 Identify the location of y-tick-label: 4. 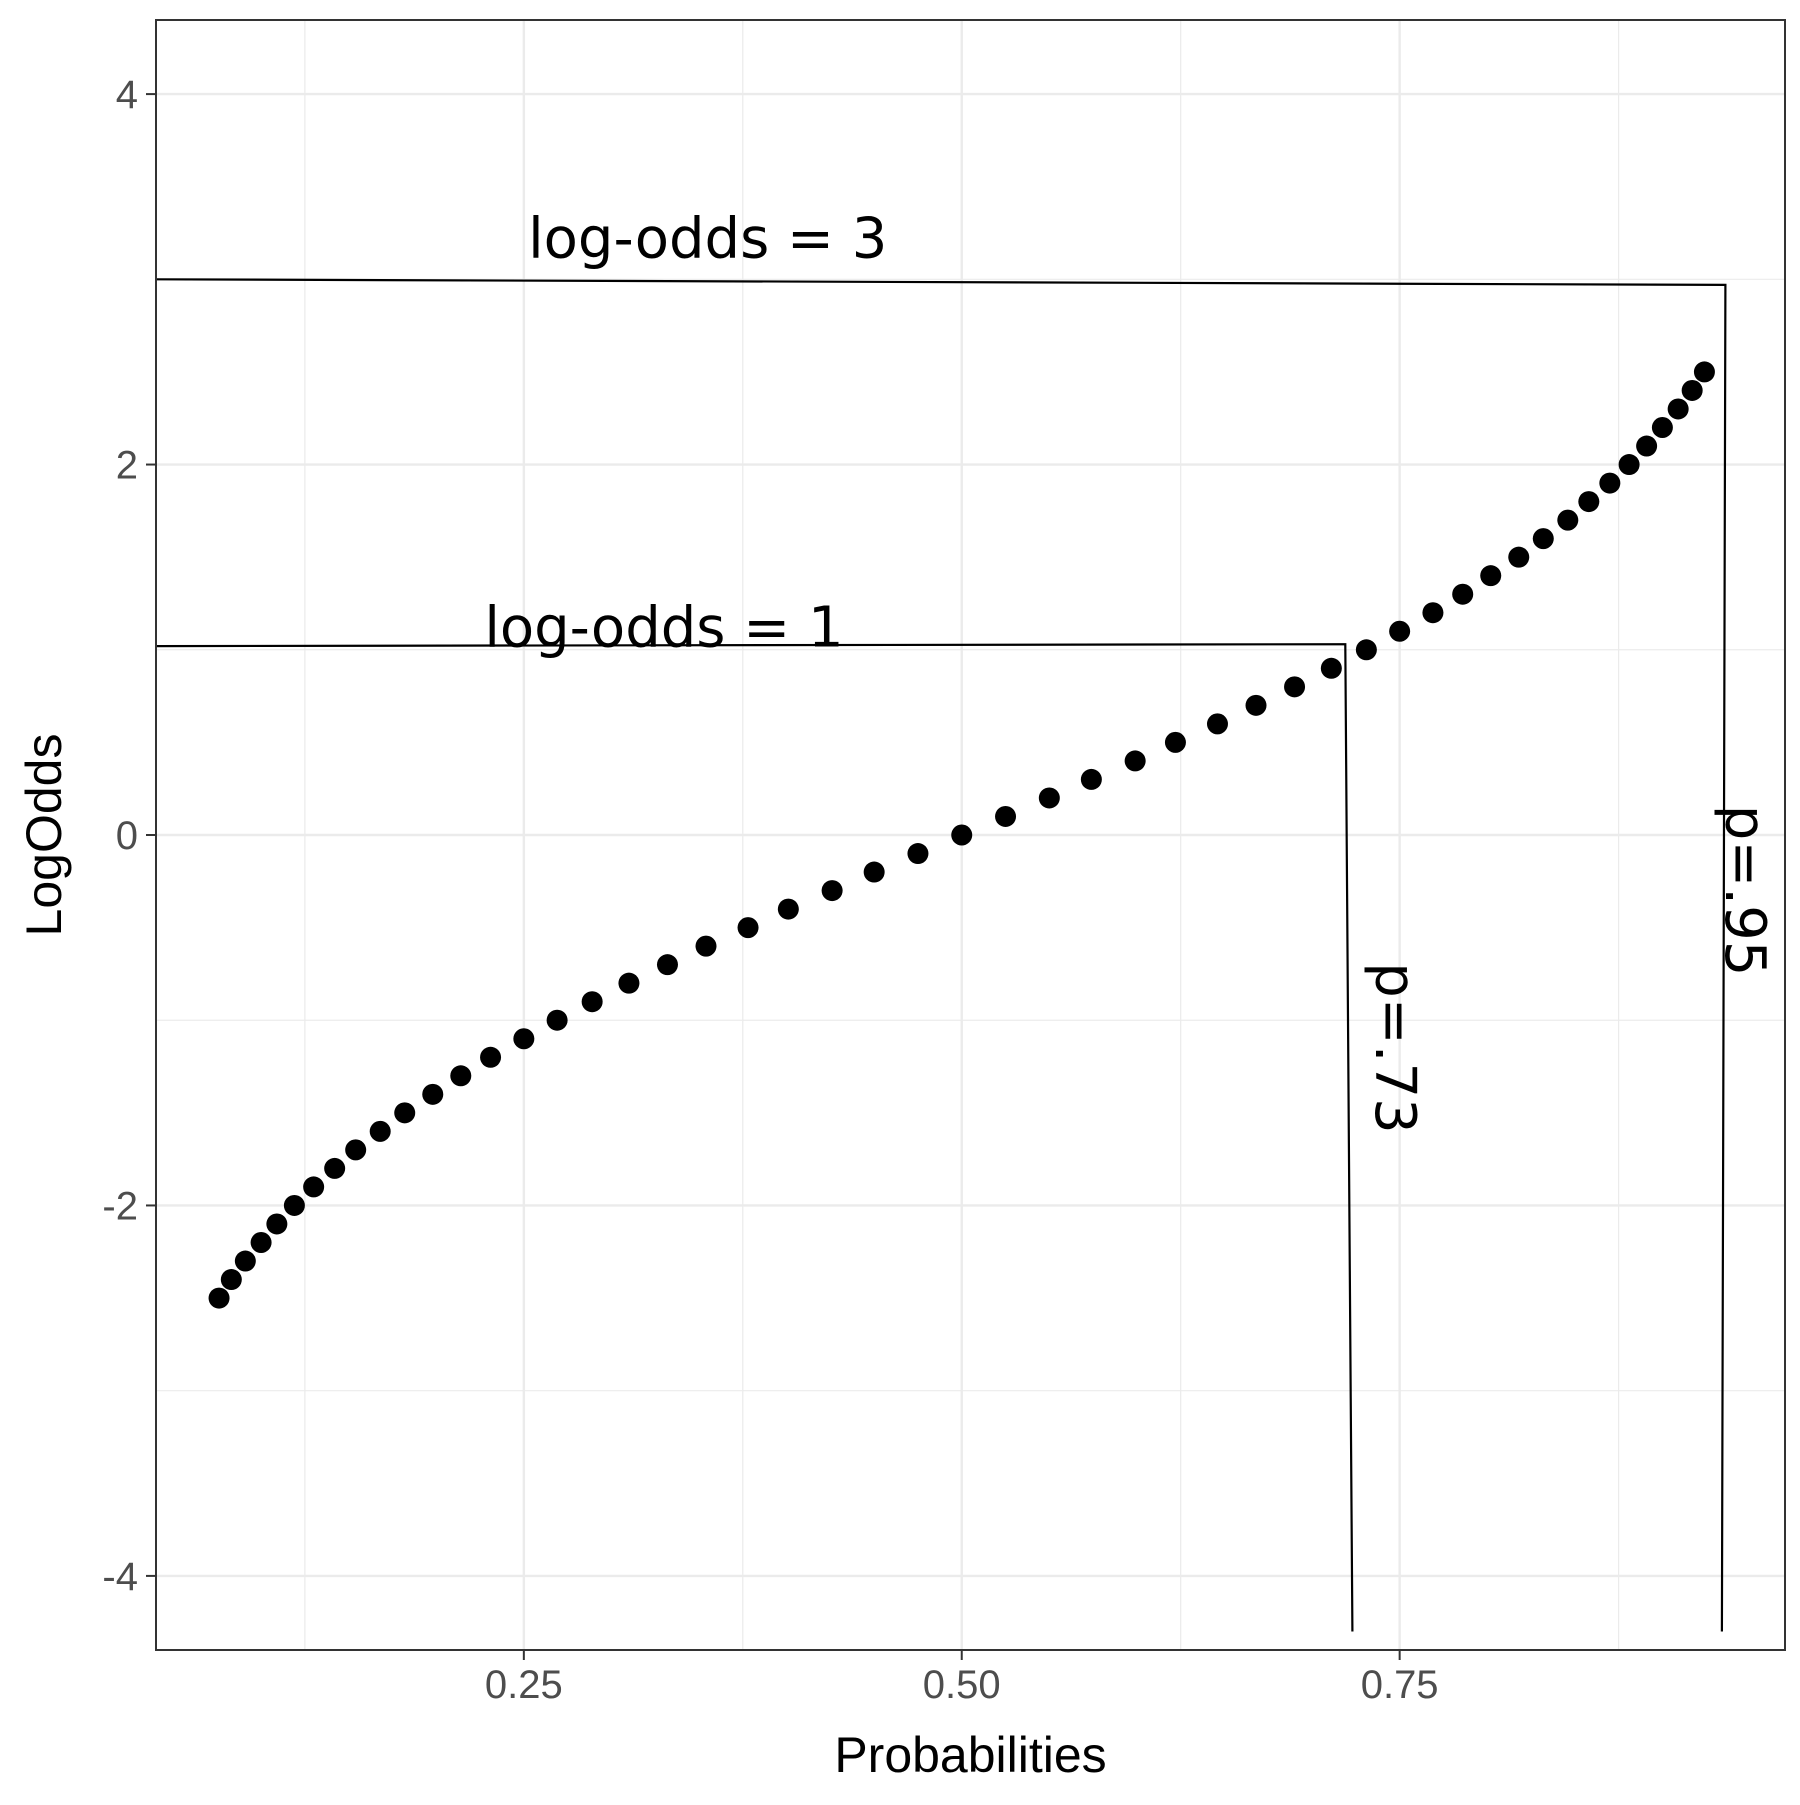
(127, 95).